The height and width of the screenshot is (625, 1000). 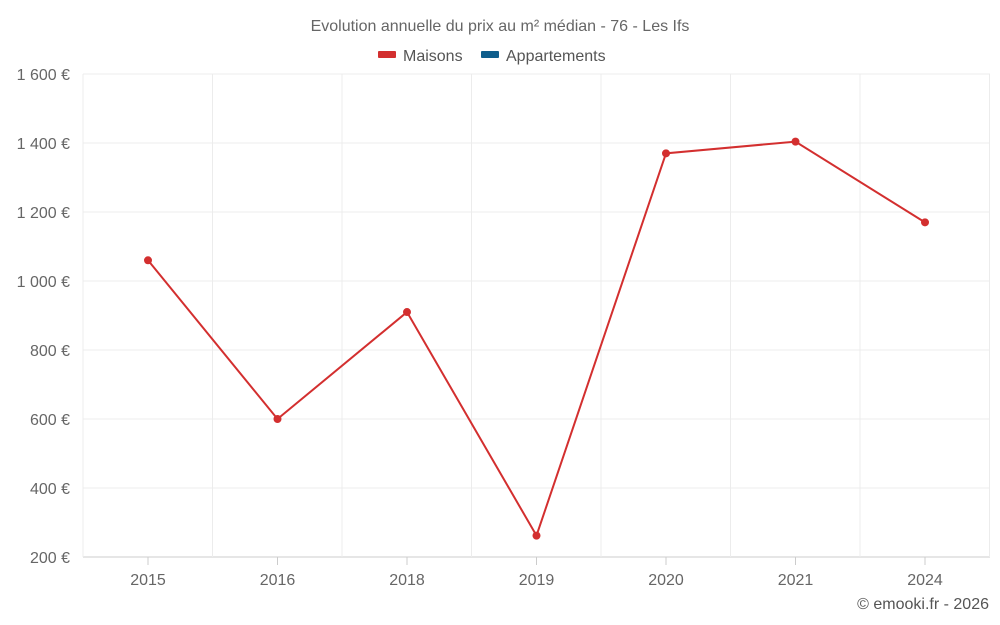 I want to click on legend: Maisons Appartements, so click(x=492, y=56).